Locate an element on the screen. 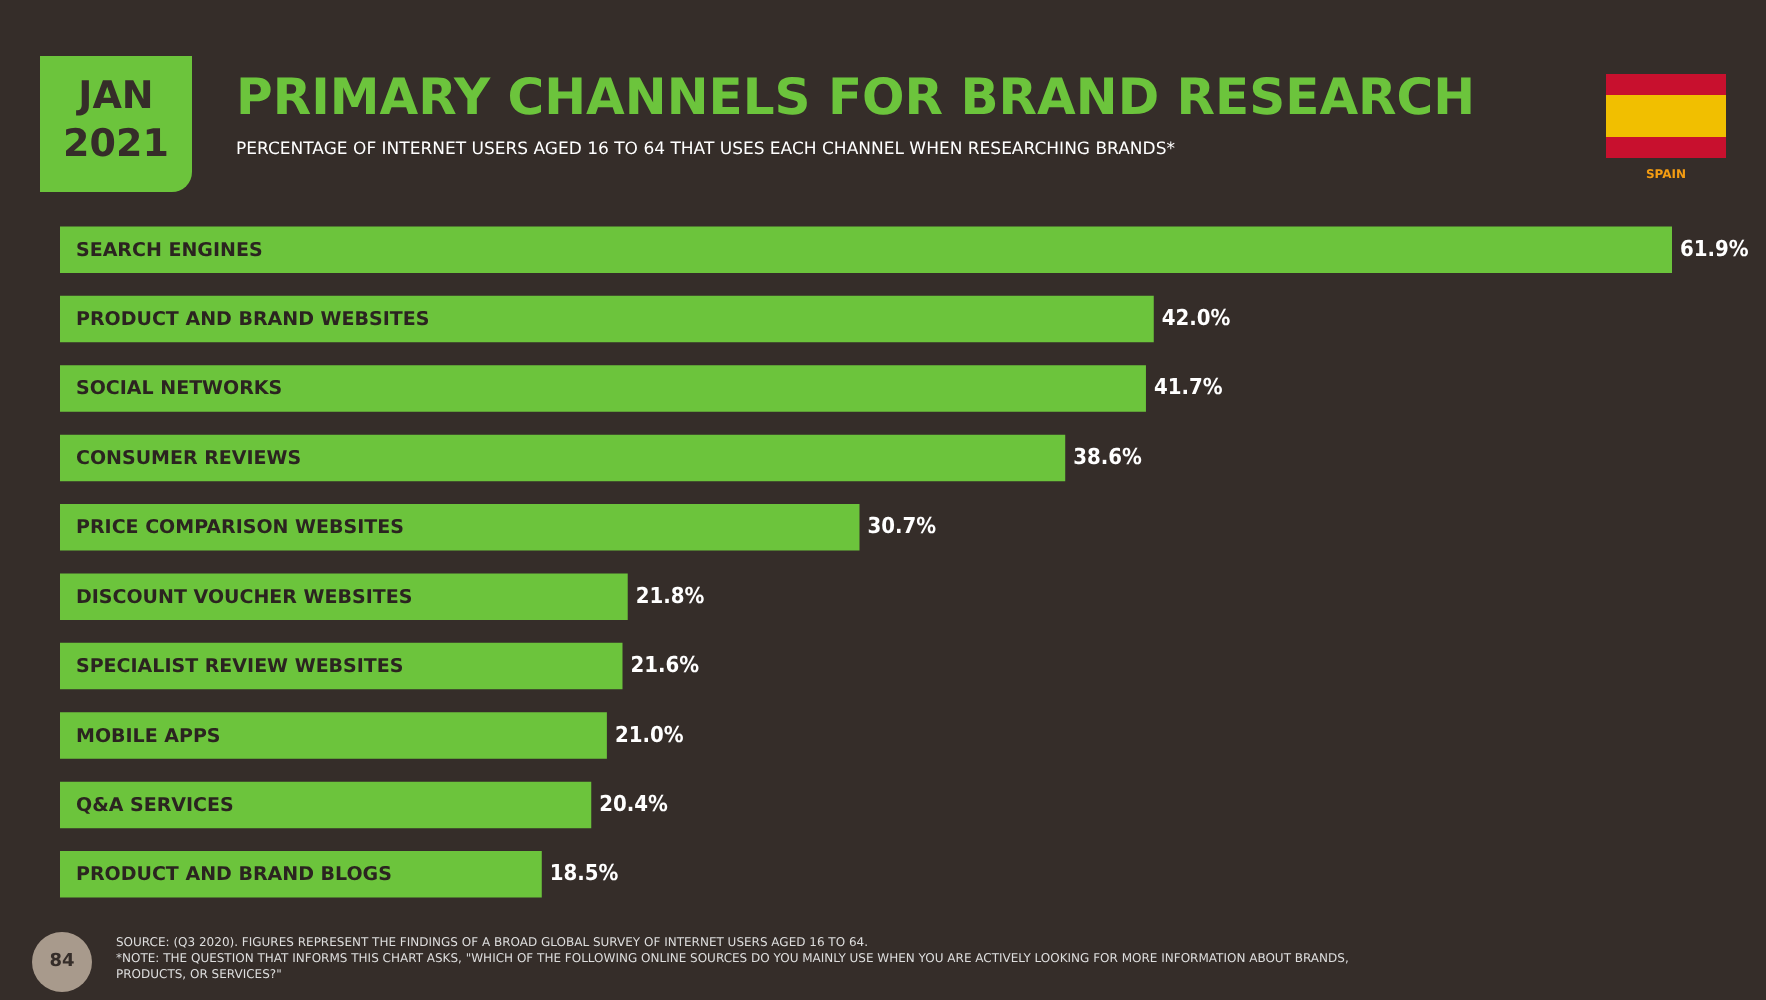 This screenshot has width=1766, height=1000. data-label: 20.4% is located at coordinates (634, 803).